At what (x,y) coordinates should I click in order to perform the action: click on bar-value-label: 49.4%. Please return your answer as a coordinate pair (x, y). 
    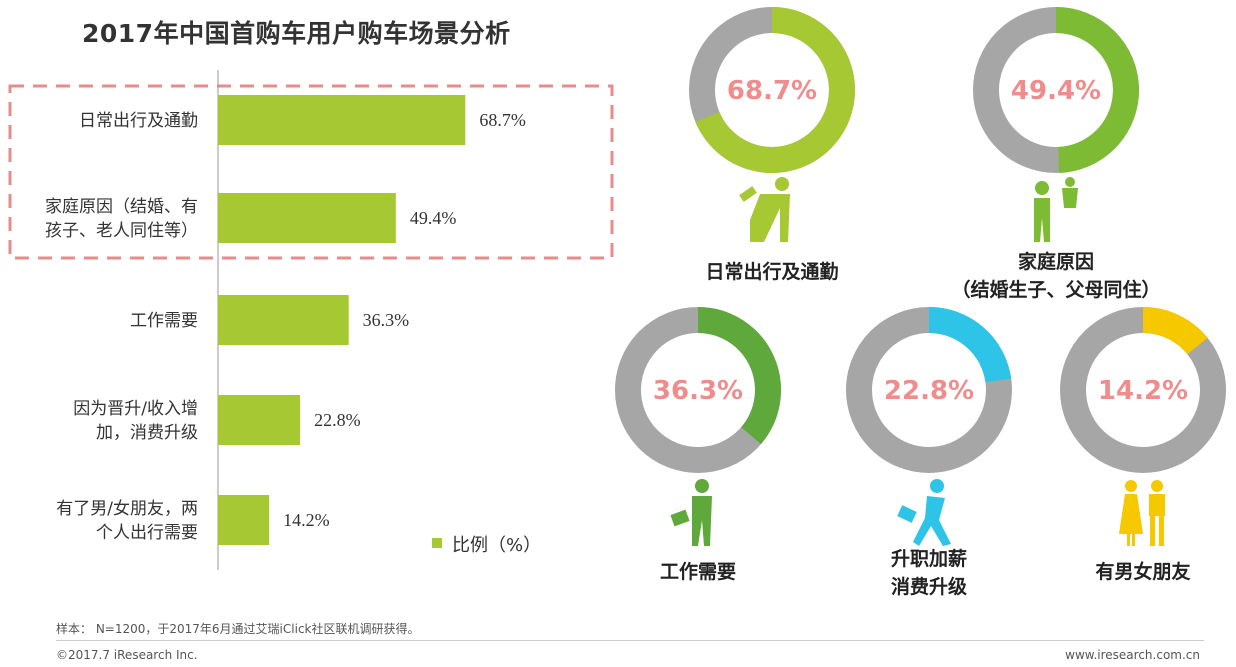
    Looking at the image, I should click on (433, 218).